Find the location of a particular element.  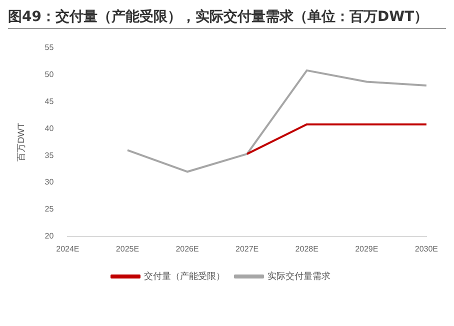

y-tick-label: 30 is located at coordinates (49, 182).